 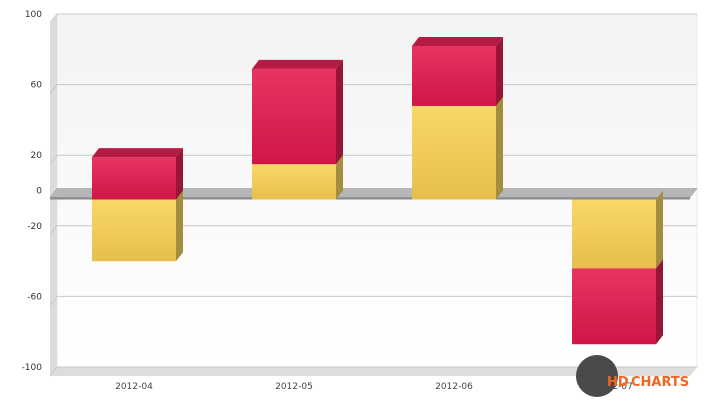 I want to click on y-tick-label: -20, so click(x=34, y=227).